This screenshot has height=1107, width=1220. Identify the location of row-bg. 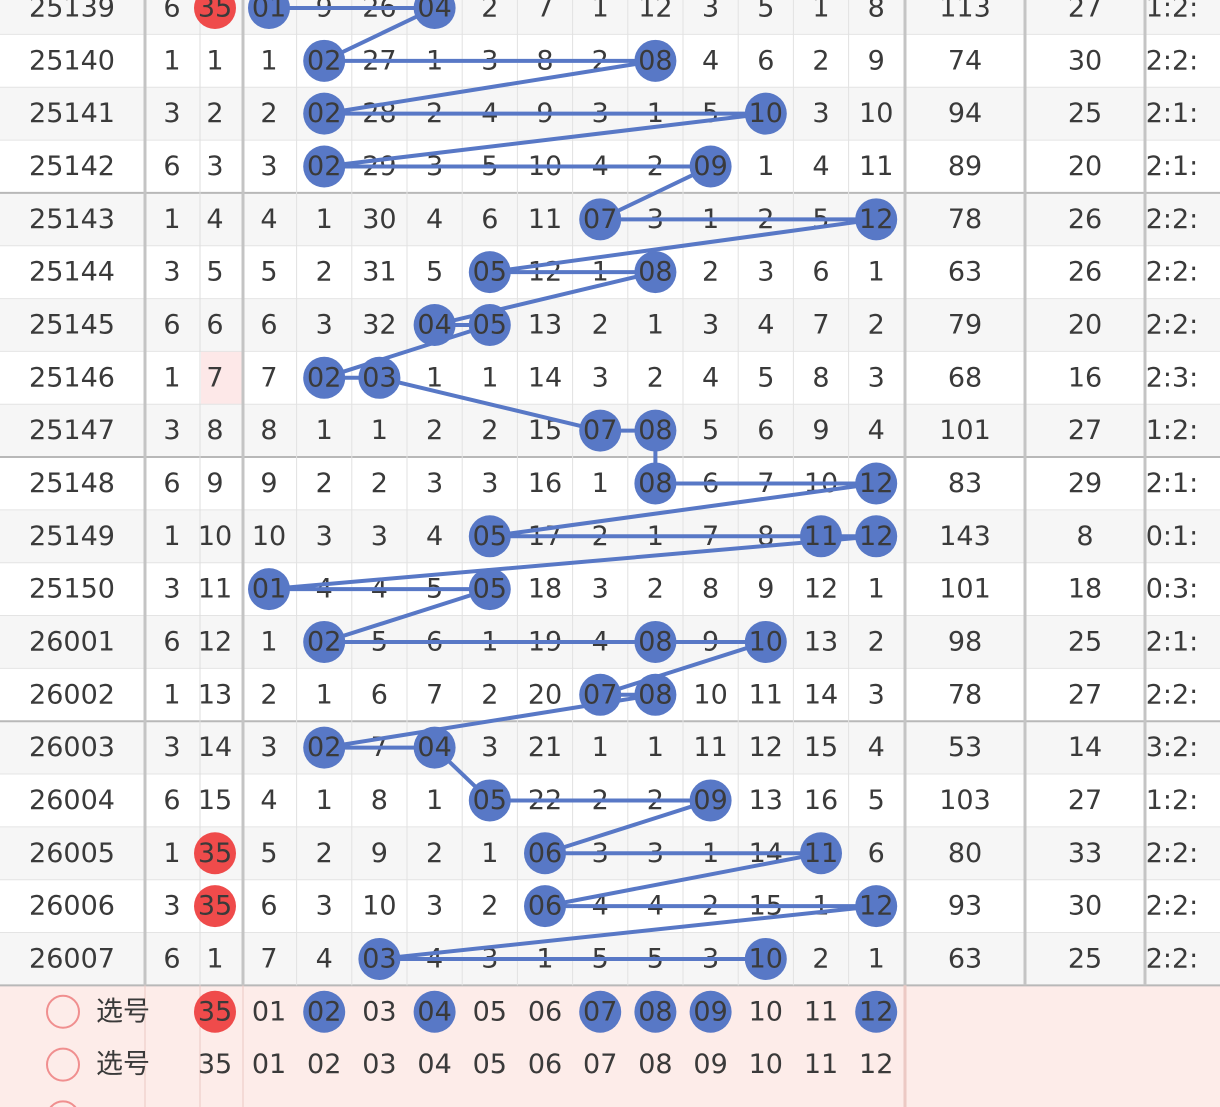
(610, 748).